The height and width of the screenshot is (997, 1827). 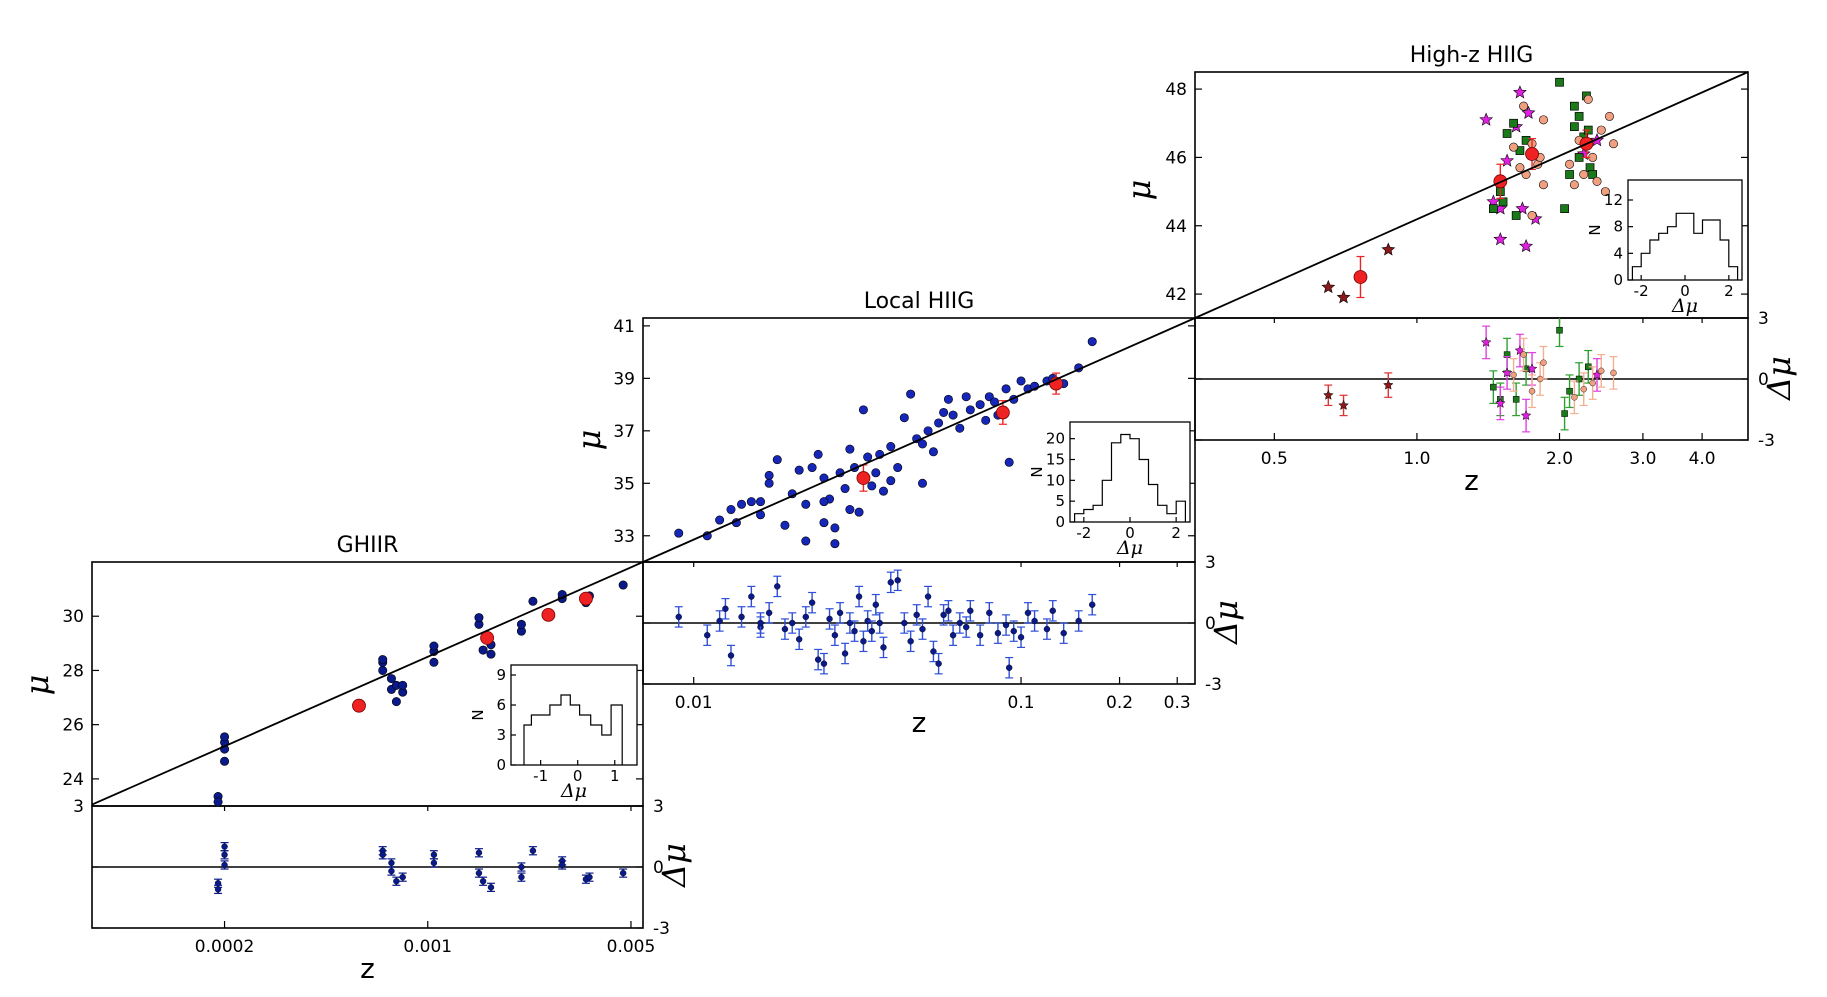 What do you see at coordinates (1021, 703) in the screenshot?
I see `x-tick-label: 0.1` at bounding box center [1021, 703].